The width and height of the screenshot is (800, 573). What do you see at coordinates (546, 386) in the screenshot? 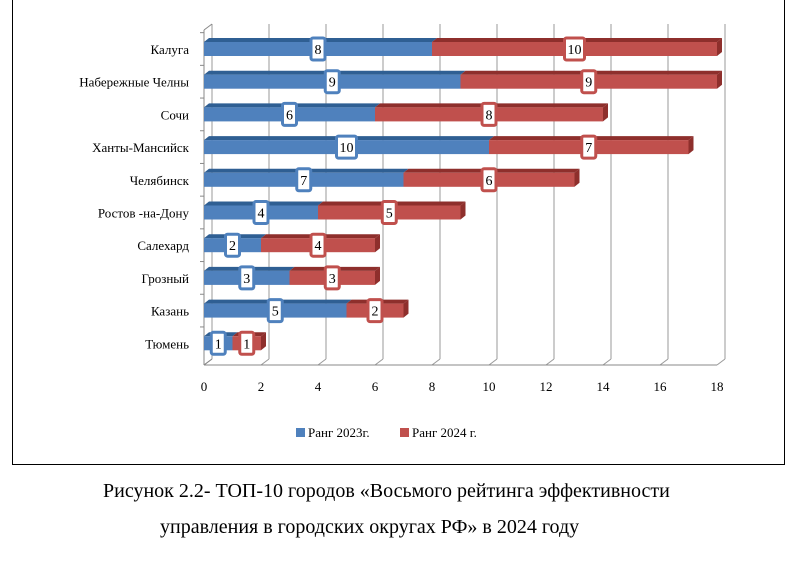
I see `x-tick-label: 12` at bounding box center [546, 386].